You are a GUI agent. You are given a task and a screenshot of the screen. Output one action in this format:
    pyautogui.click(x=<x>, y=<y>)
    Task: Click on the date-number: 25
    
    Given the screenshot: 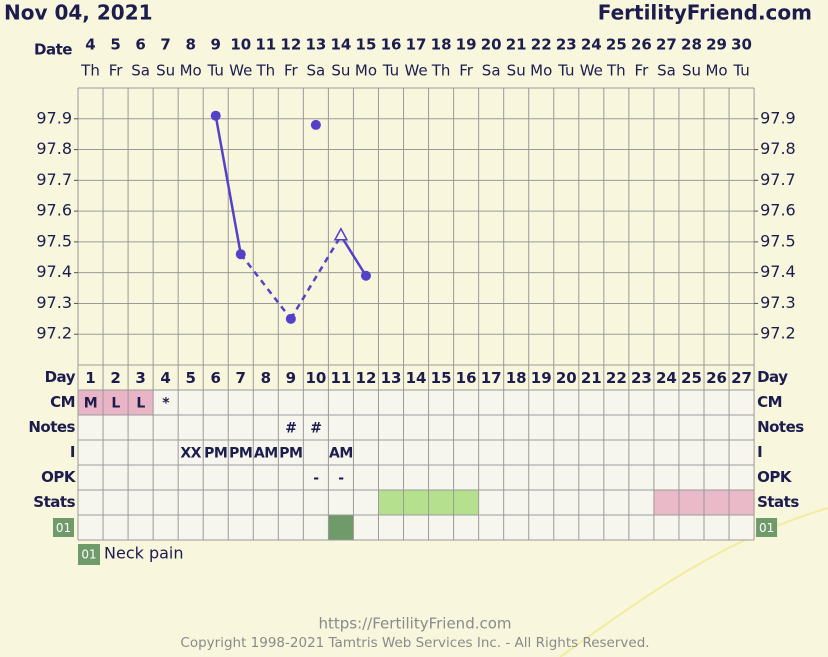 What is the action you would take?
    pyautogui.click(x=616, y=45)
    